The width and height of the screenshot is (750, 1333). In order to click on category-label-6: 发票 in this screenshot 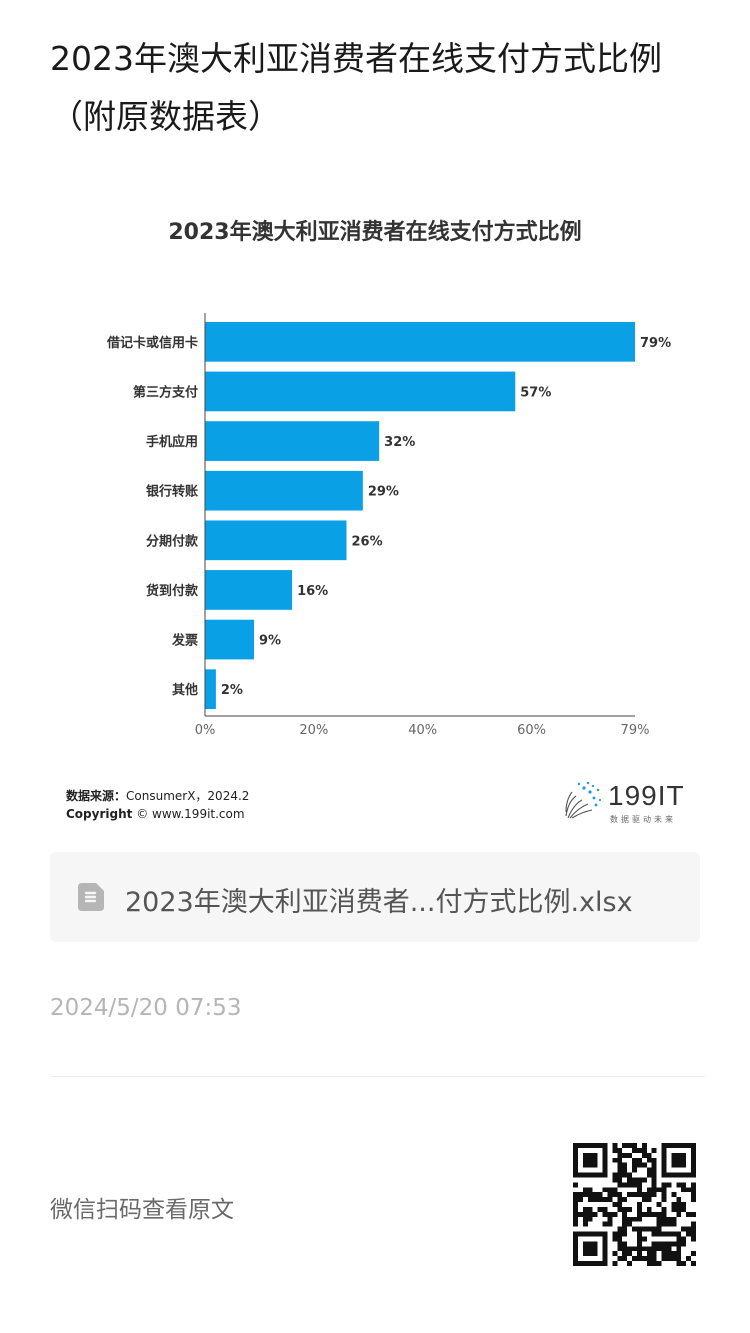, I will do `click(184, 641)`.